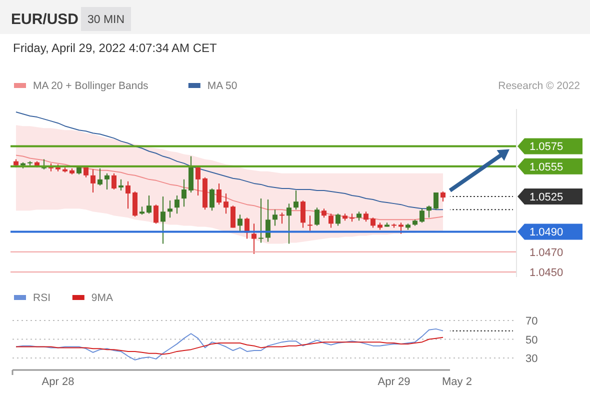 The width and height of the screenshot is (590, 400). Describe the element at coordinates (106, 20) in the screenshot. I see `text: 30 MIN` at that location.